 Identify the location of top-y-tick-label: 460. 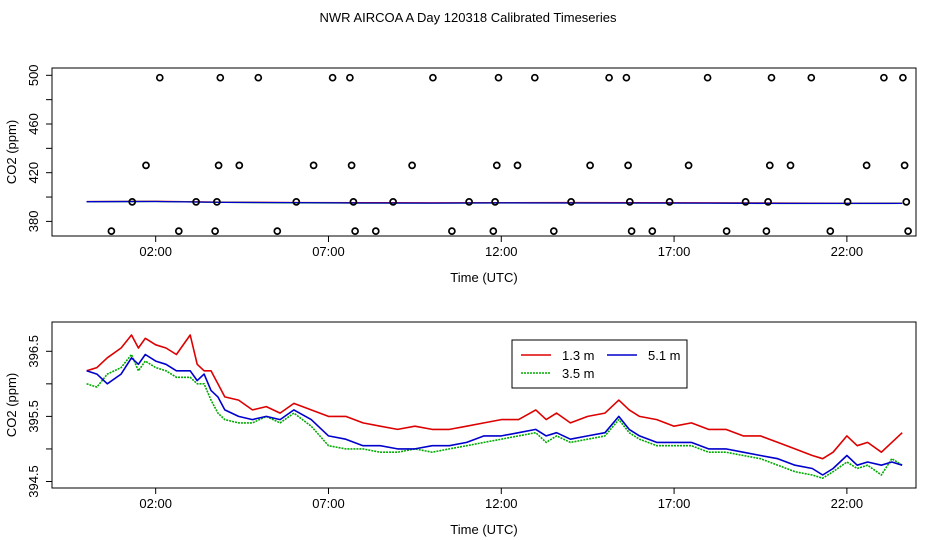
(33, 124).